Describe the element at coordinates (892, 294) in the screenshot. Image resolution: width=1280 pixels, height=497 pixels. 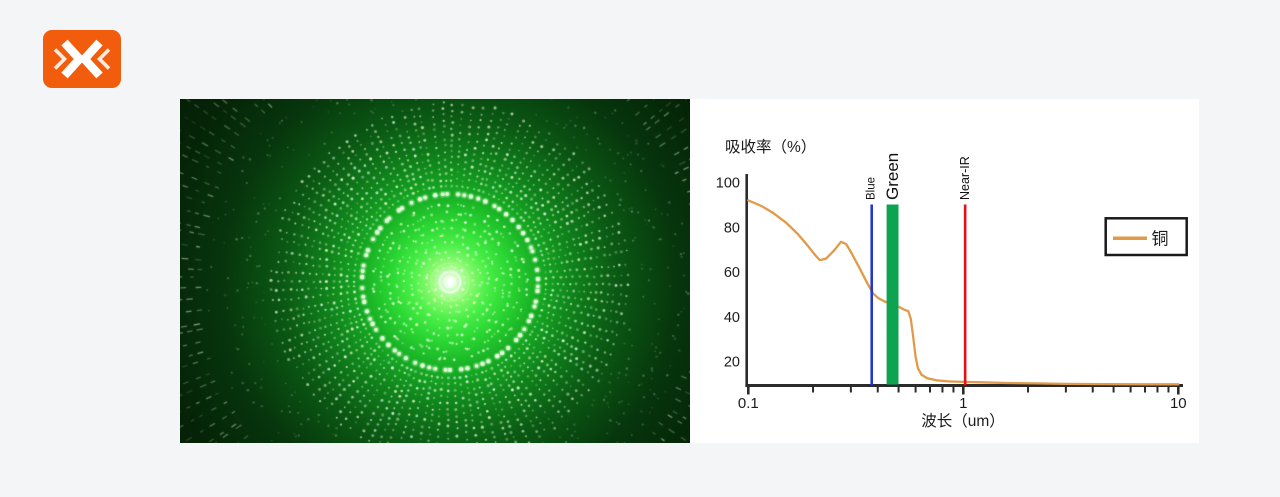
I see `marker-band-green` at that location.